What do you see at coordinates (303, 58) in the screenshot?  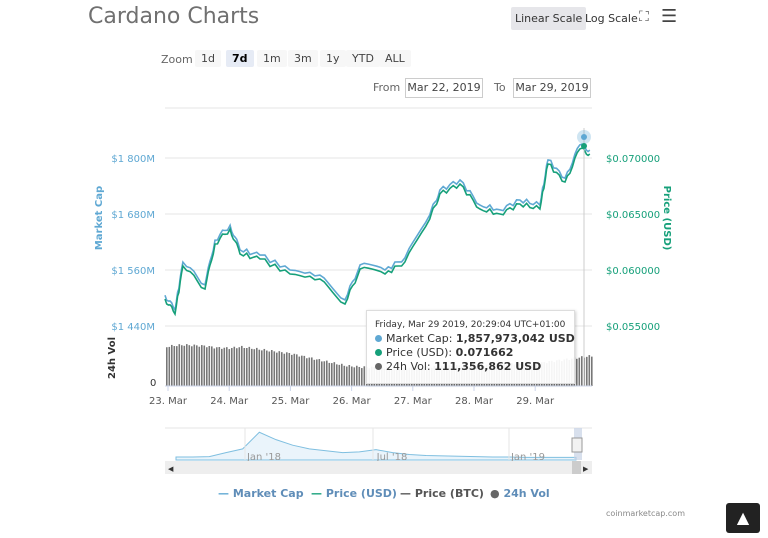 I see `zoom-3m-button: 3m` at bounding box center [303, 58].